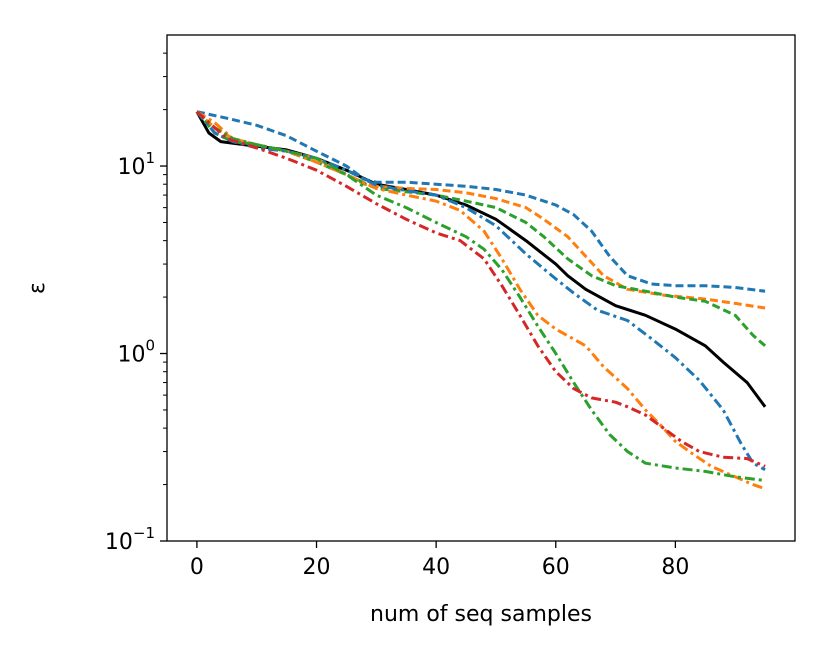 This screenshot has width=830, height=664. What do you see at coordinates (136, 352) in the screenshot?
I see `y-tick-label: 10⁰` at bounding box center [136, 352].